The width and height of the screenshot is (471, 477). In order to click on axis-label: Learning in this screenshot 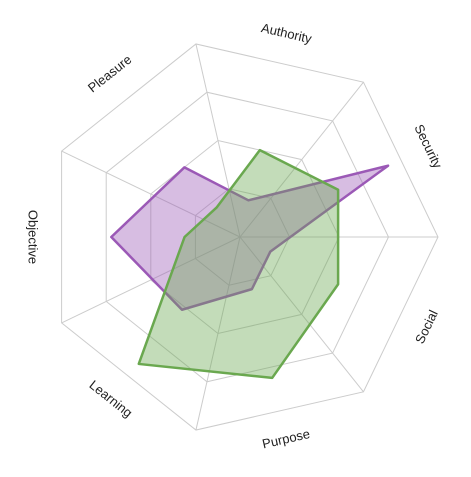, I will do `click(111, 398)`.